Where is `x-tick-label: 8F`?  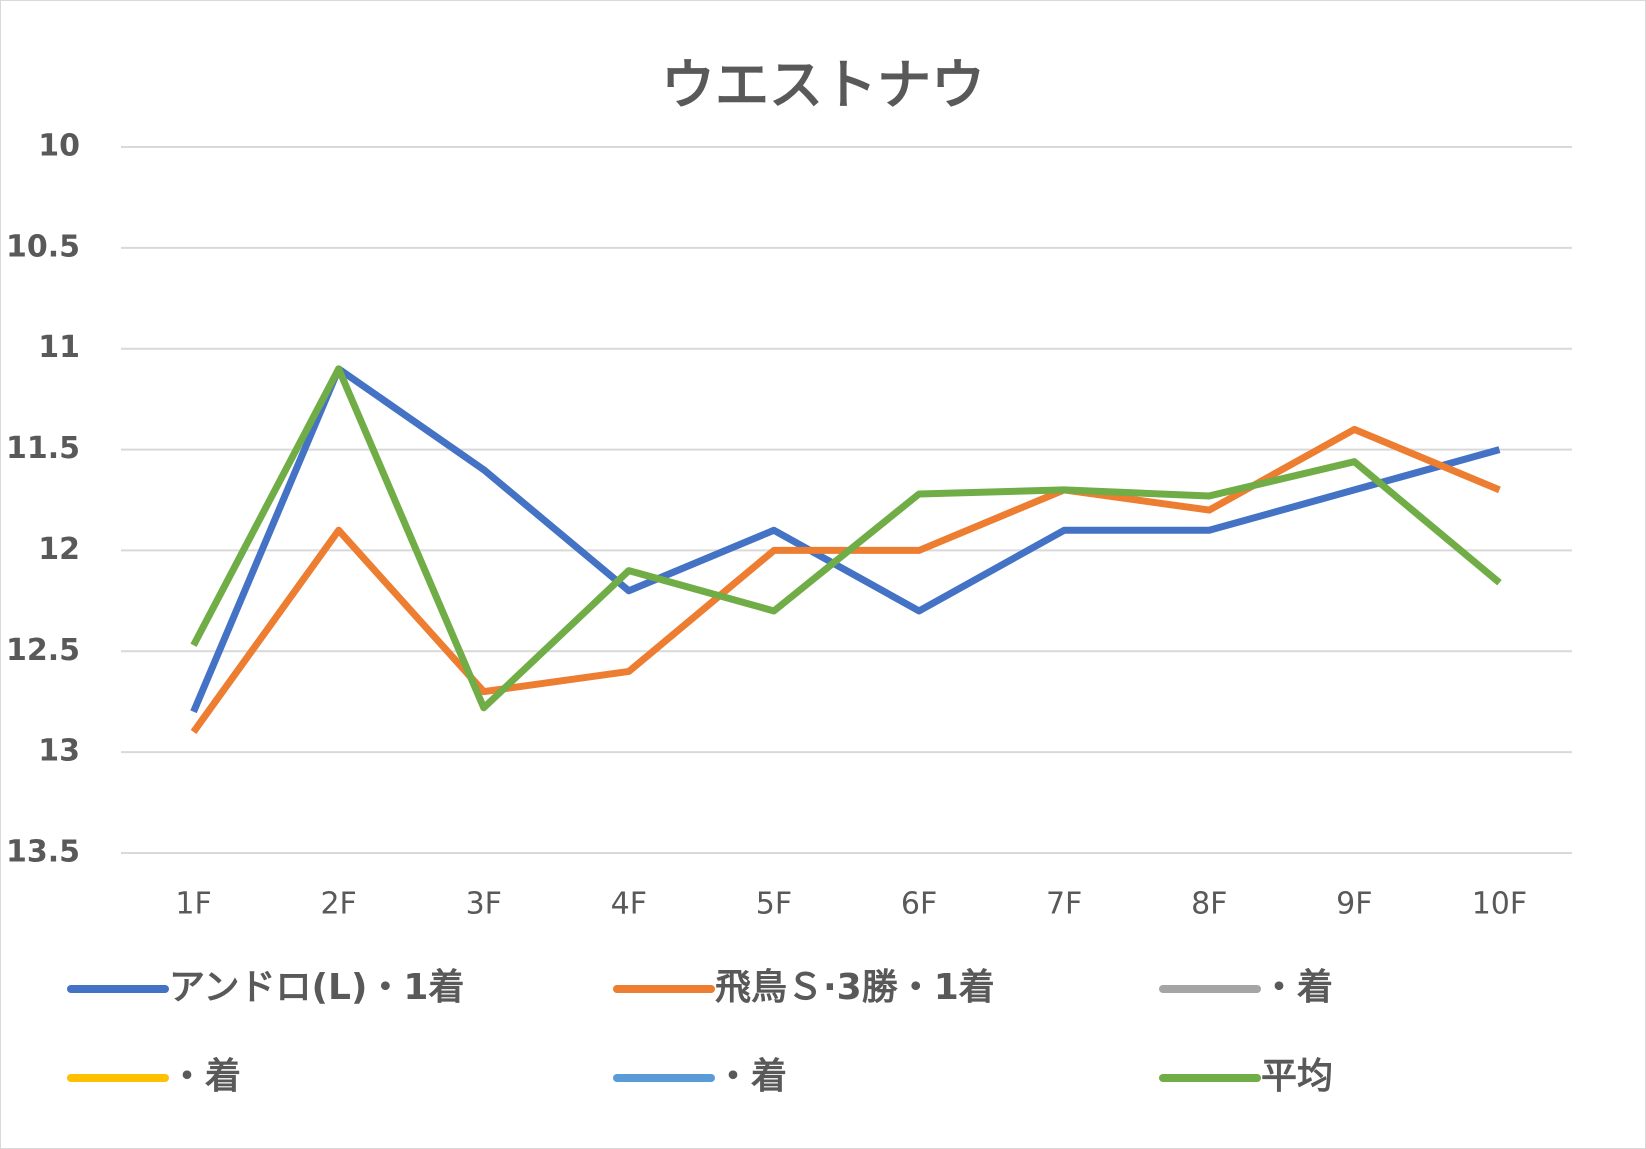
x-tick-label: 8F is located at coordinates (1209, 904).